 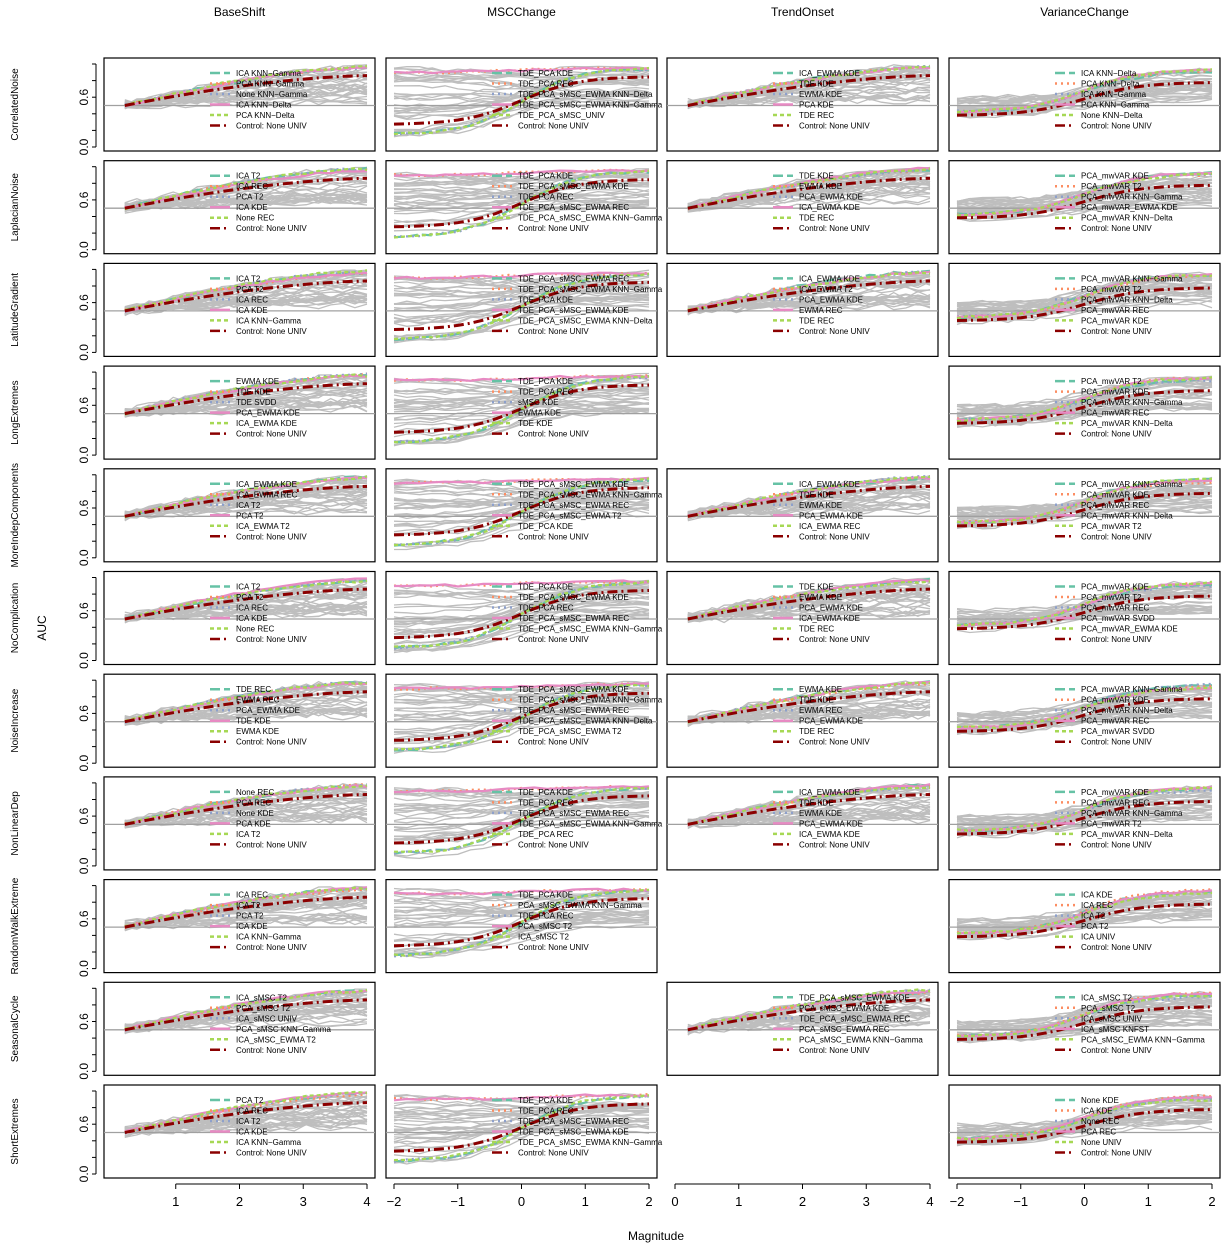 I want to click on background-curves, so click(x=1084, y=298).